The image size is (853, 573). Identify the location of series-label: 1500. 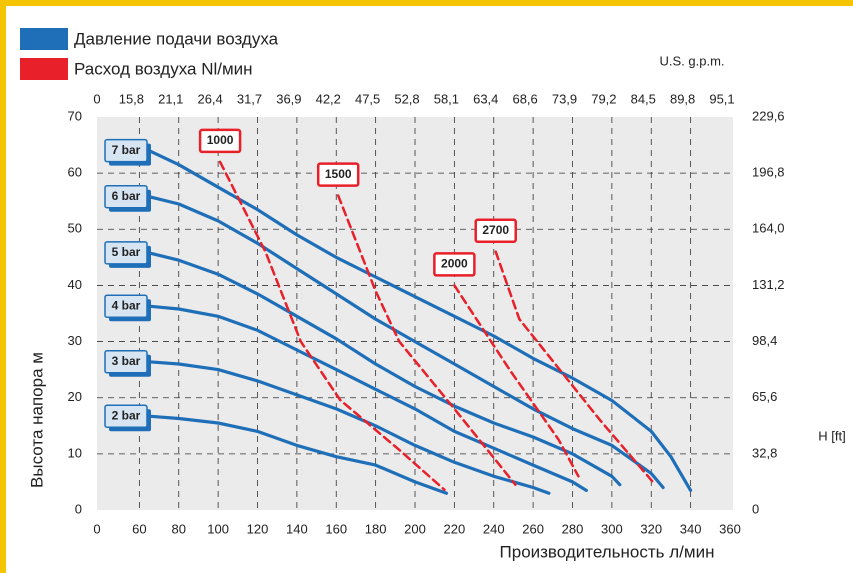
(338, 174).